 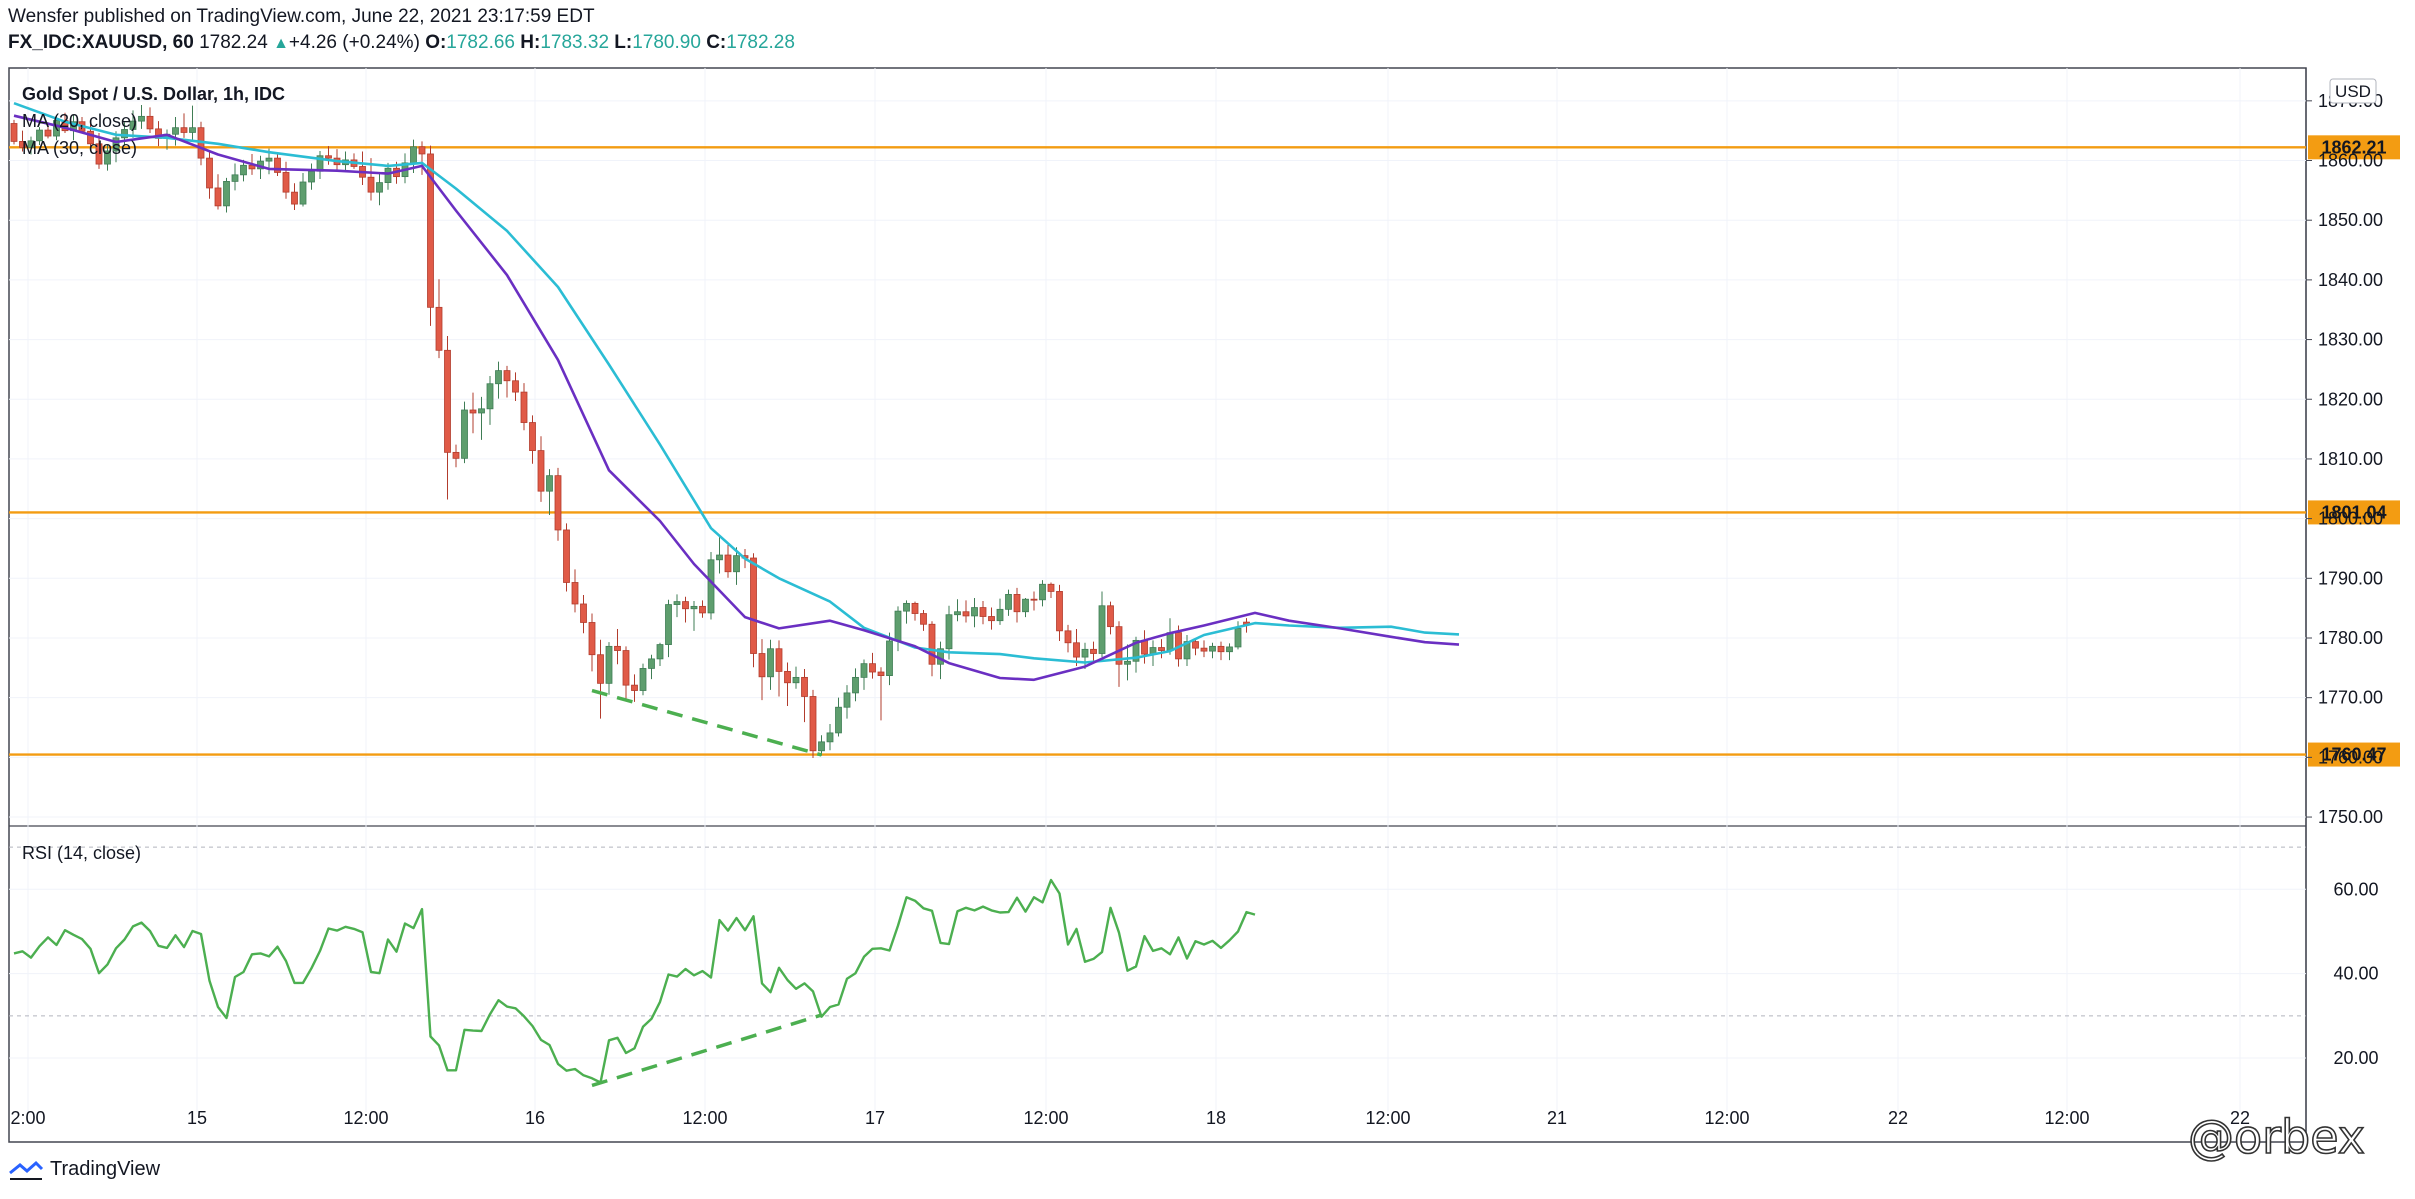 I want to click on price-tick-label: 1770.00, so click(x=2350, y=698).